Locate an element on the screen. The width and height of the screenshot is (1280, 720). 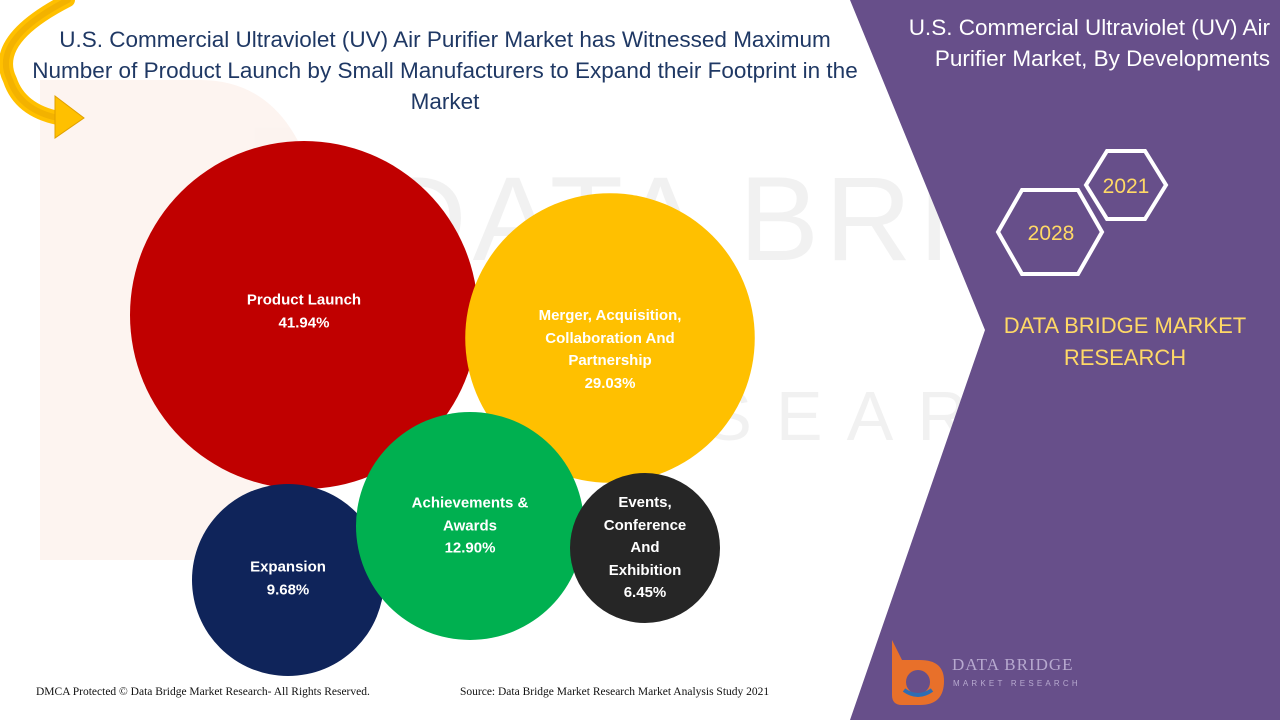
bubble-category-text: And is located at coordinates (645, 547).